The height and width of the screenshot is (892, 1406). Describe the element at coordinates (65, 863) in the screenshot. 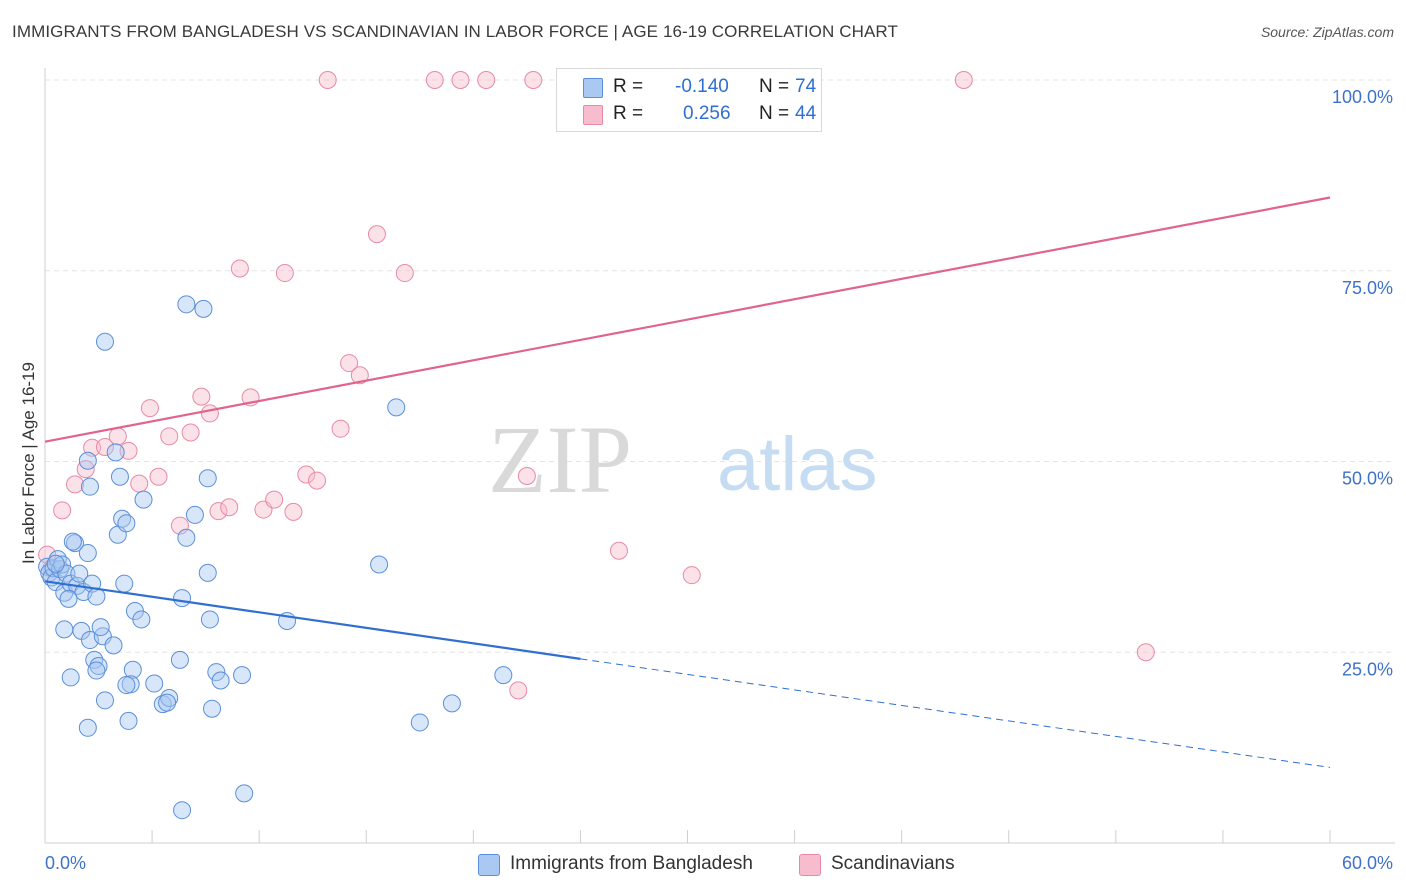

I see `x-tick-label: 0.0%` at that location.